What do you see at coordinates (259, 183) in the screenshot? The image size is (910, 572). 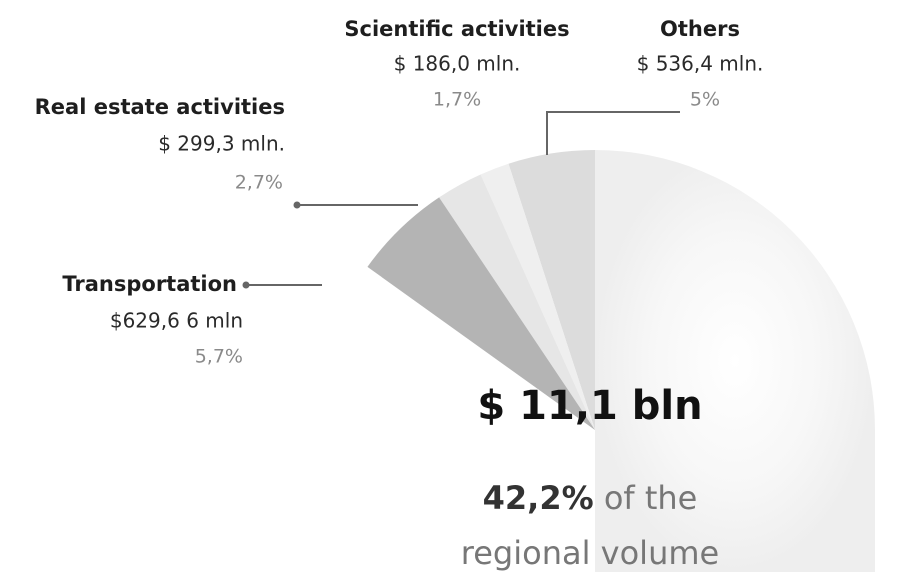 I see `percent-label: 2,7%` at bounding box center [259, 183].